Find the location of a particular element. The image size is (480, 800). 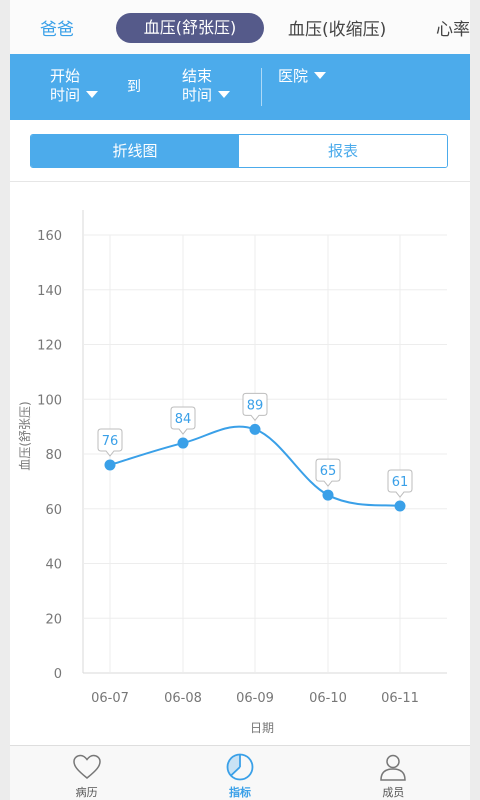

start-time-label-1: 开始 is located at coordinates (65, 76).